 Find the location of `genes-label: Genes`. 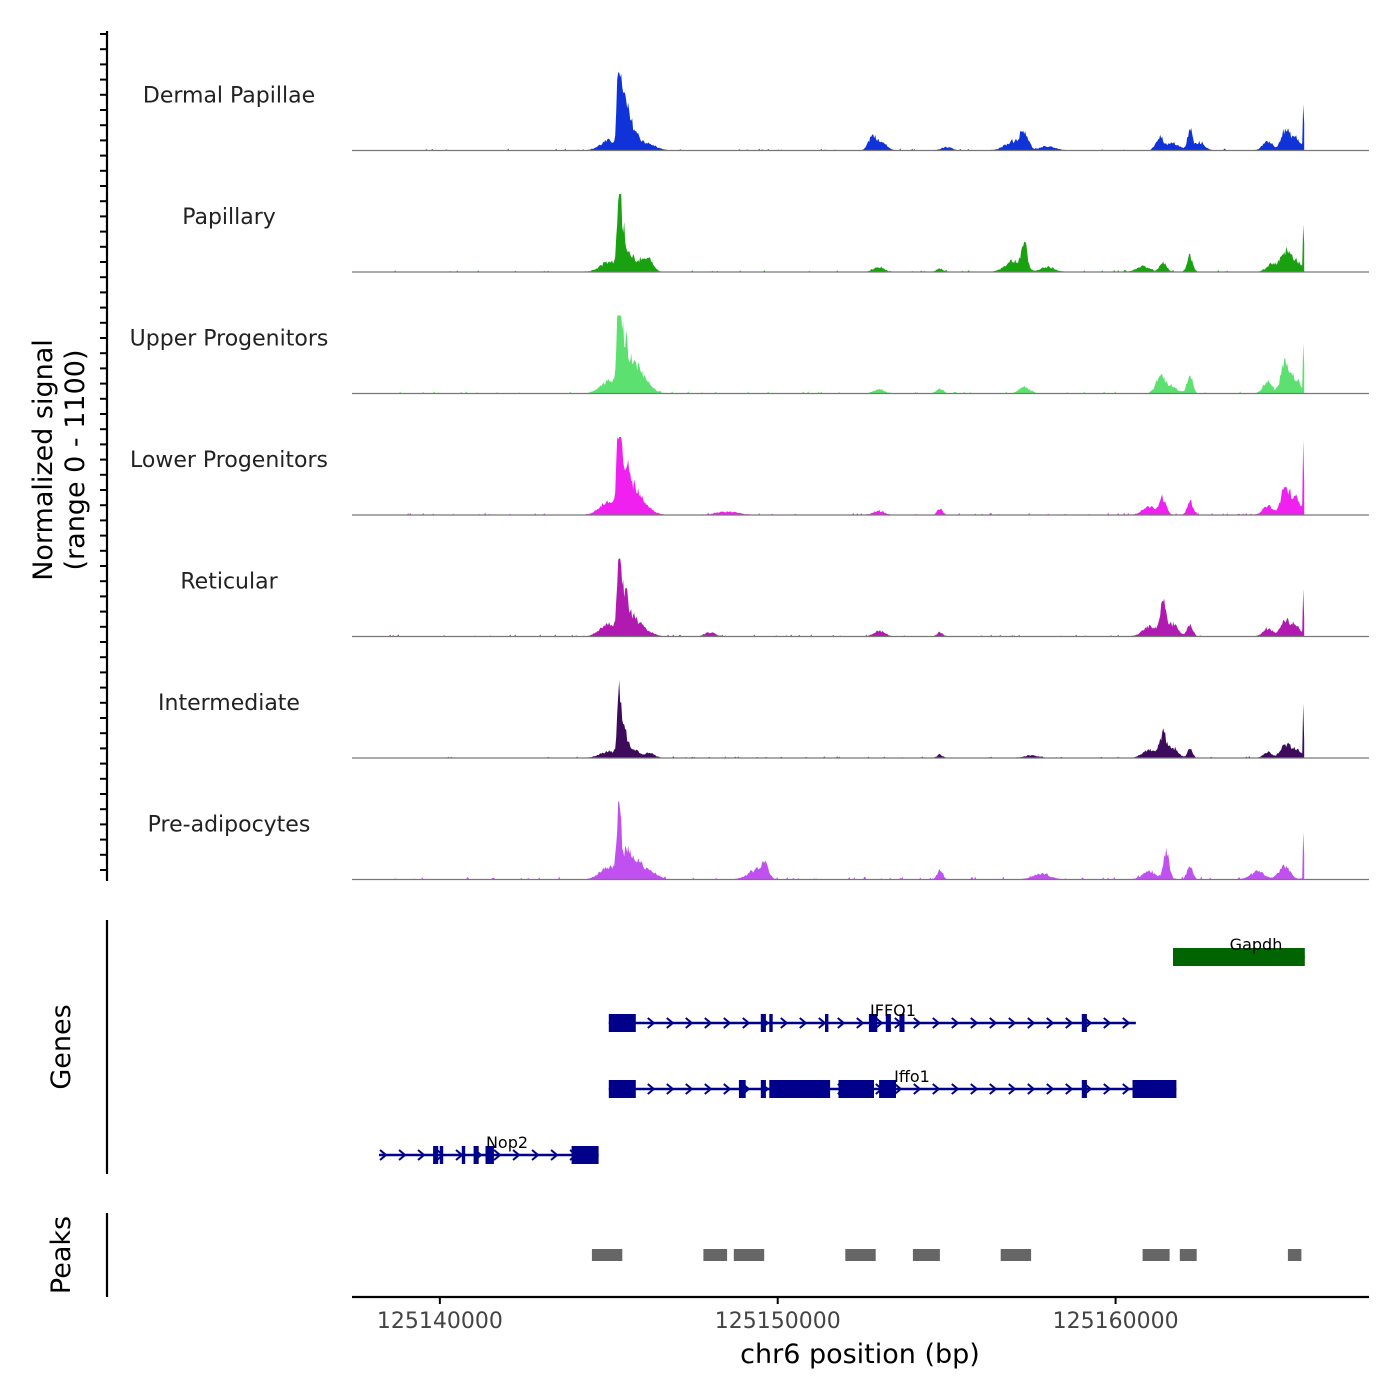

genes-label: Genes is located at coordinates (61, 1046).